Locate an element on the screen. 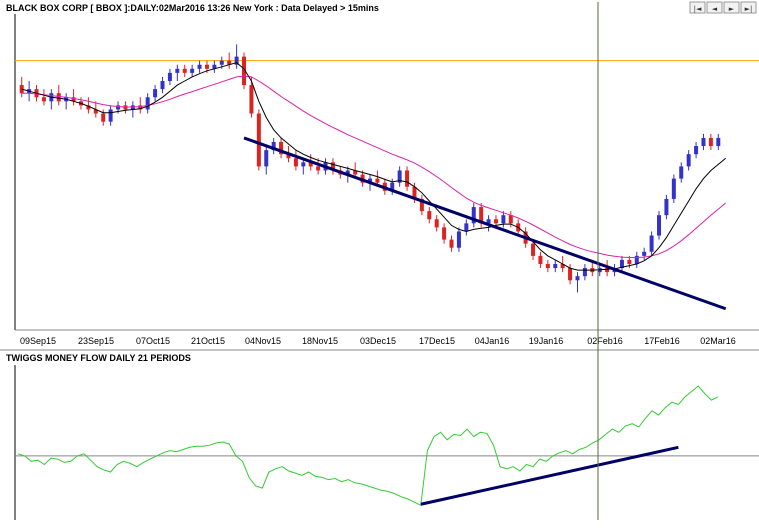 The image size is (759, 530). first-button-box is located at coordinates (697, 7).